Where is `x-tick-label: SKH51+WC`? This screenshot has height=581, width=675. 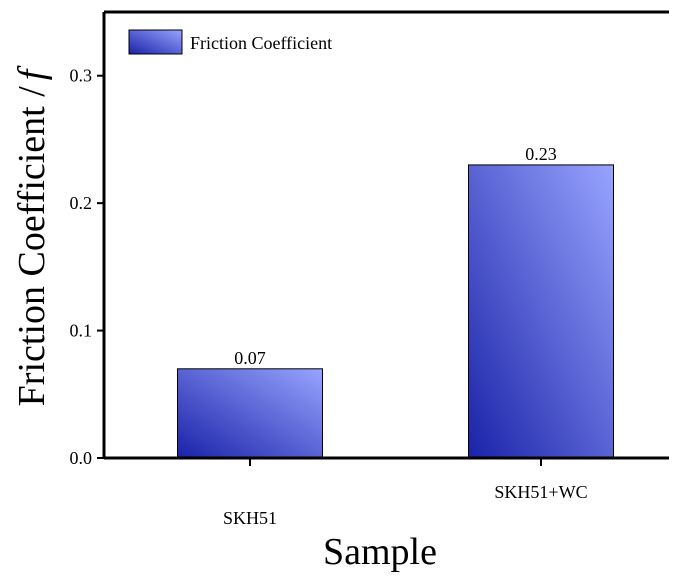 x-tick-label: SKH51+WC is located at coordinates (540, 492).